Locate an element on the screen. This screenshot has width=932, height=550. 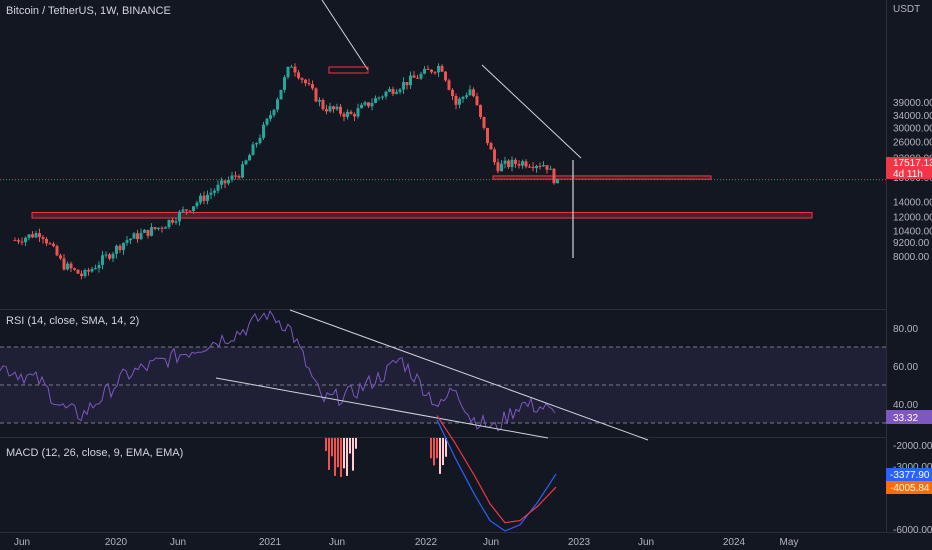
rsi-tick-label: 60.00 is located at coordinates (905, 367).